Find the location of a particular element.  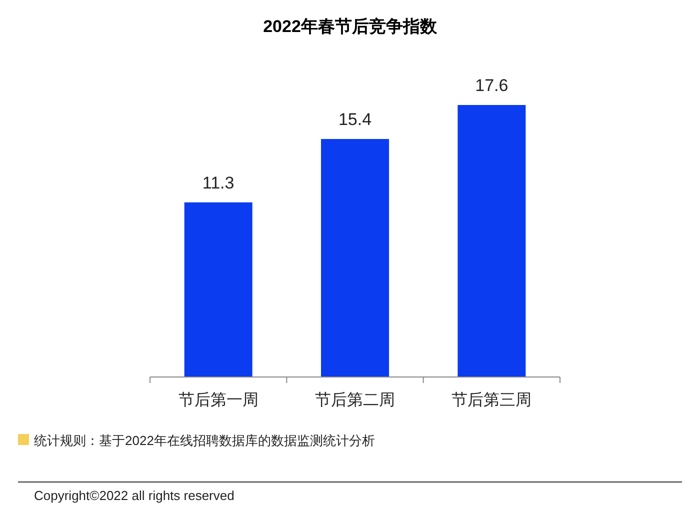

text: Copyright©2022 all rights reserved is located at coordinates (134, 495).